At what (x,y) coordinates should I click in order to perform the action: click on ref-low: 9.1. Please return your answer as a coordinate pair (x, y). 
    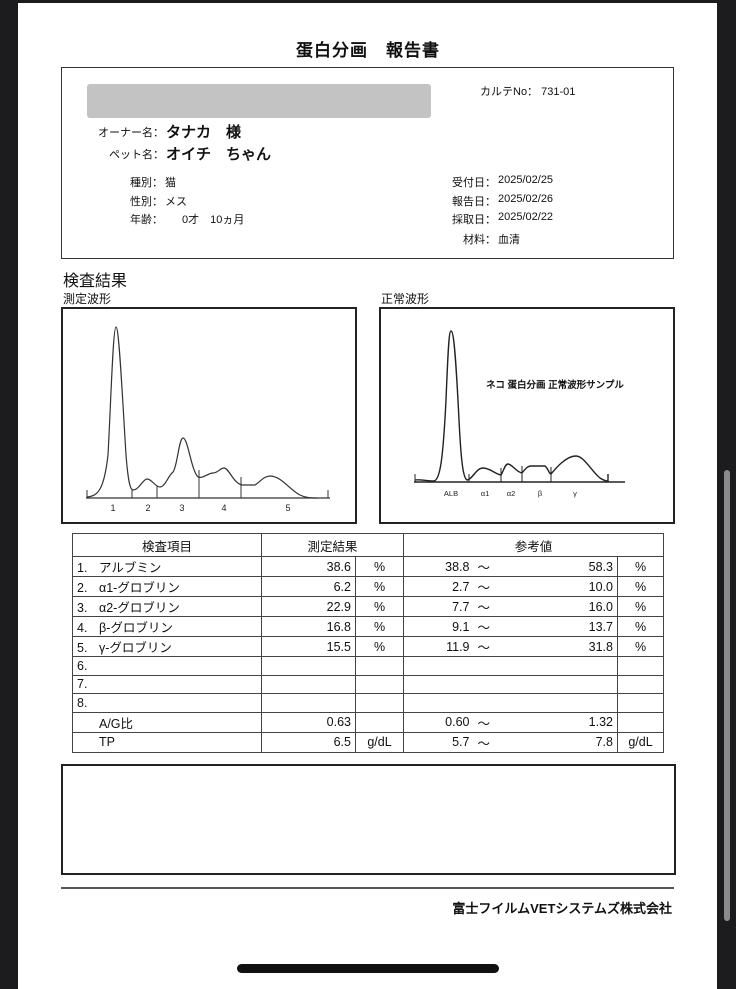
    Looking at the image, I should click on (461, 626).